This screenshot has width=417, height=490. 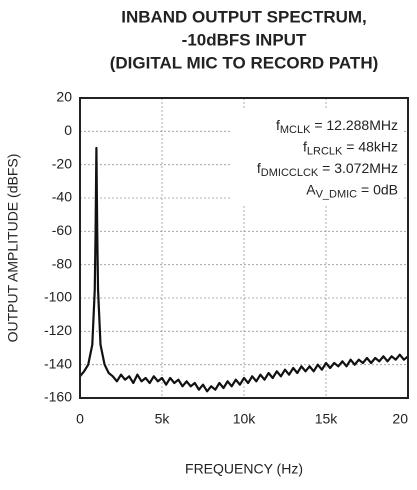 I want to click on annotation-sub: MCLK, so click(x=295, y=130).